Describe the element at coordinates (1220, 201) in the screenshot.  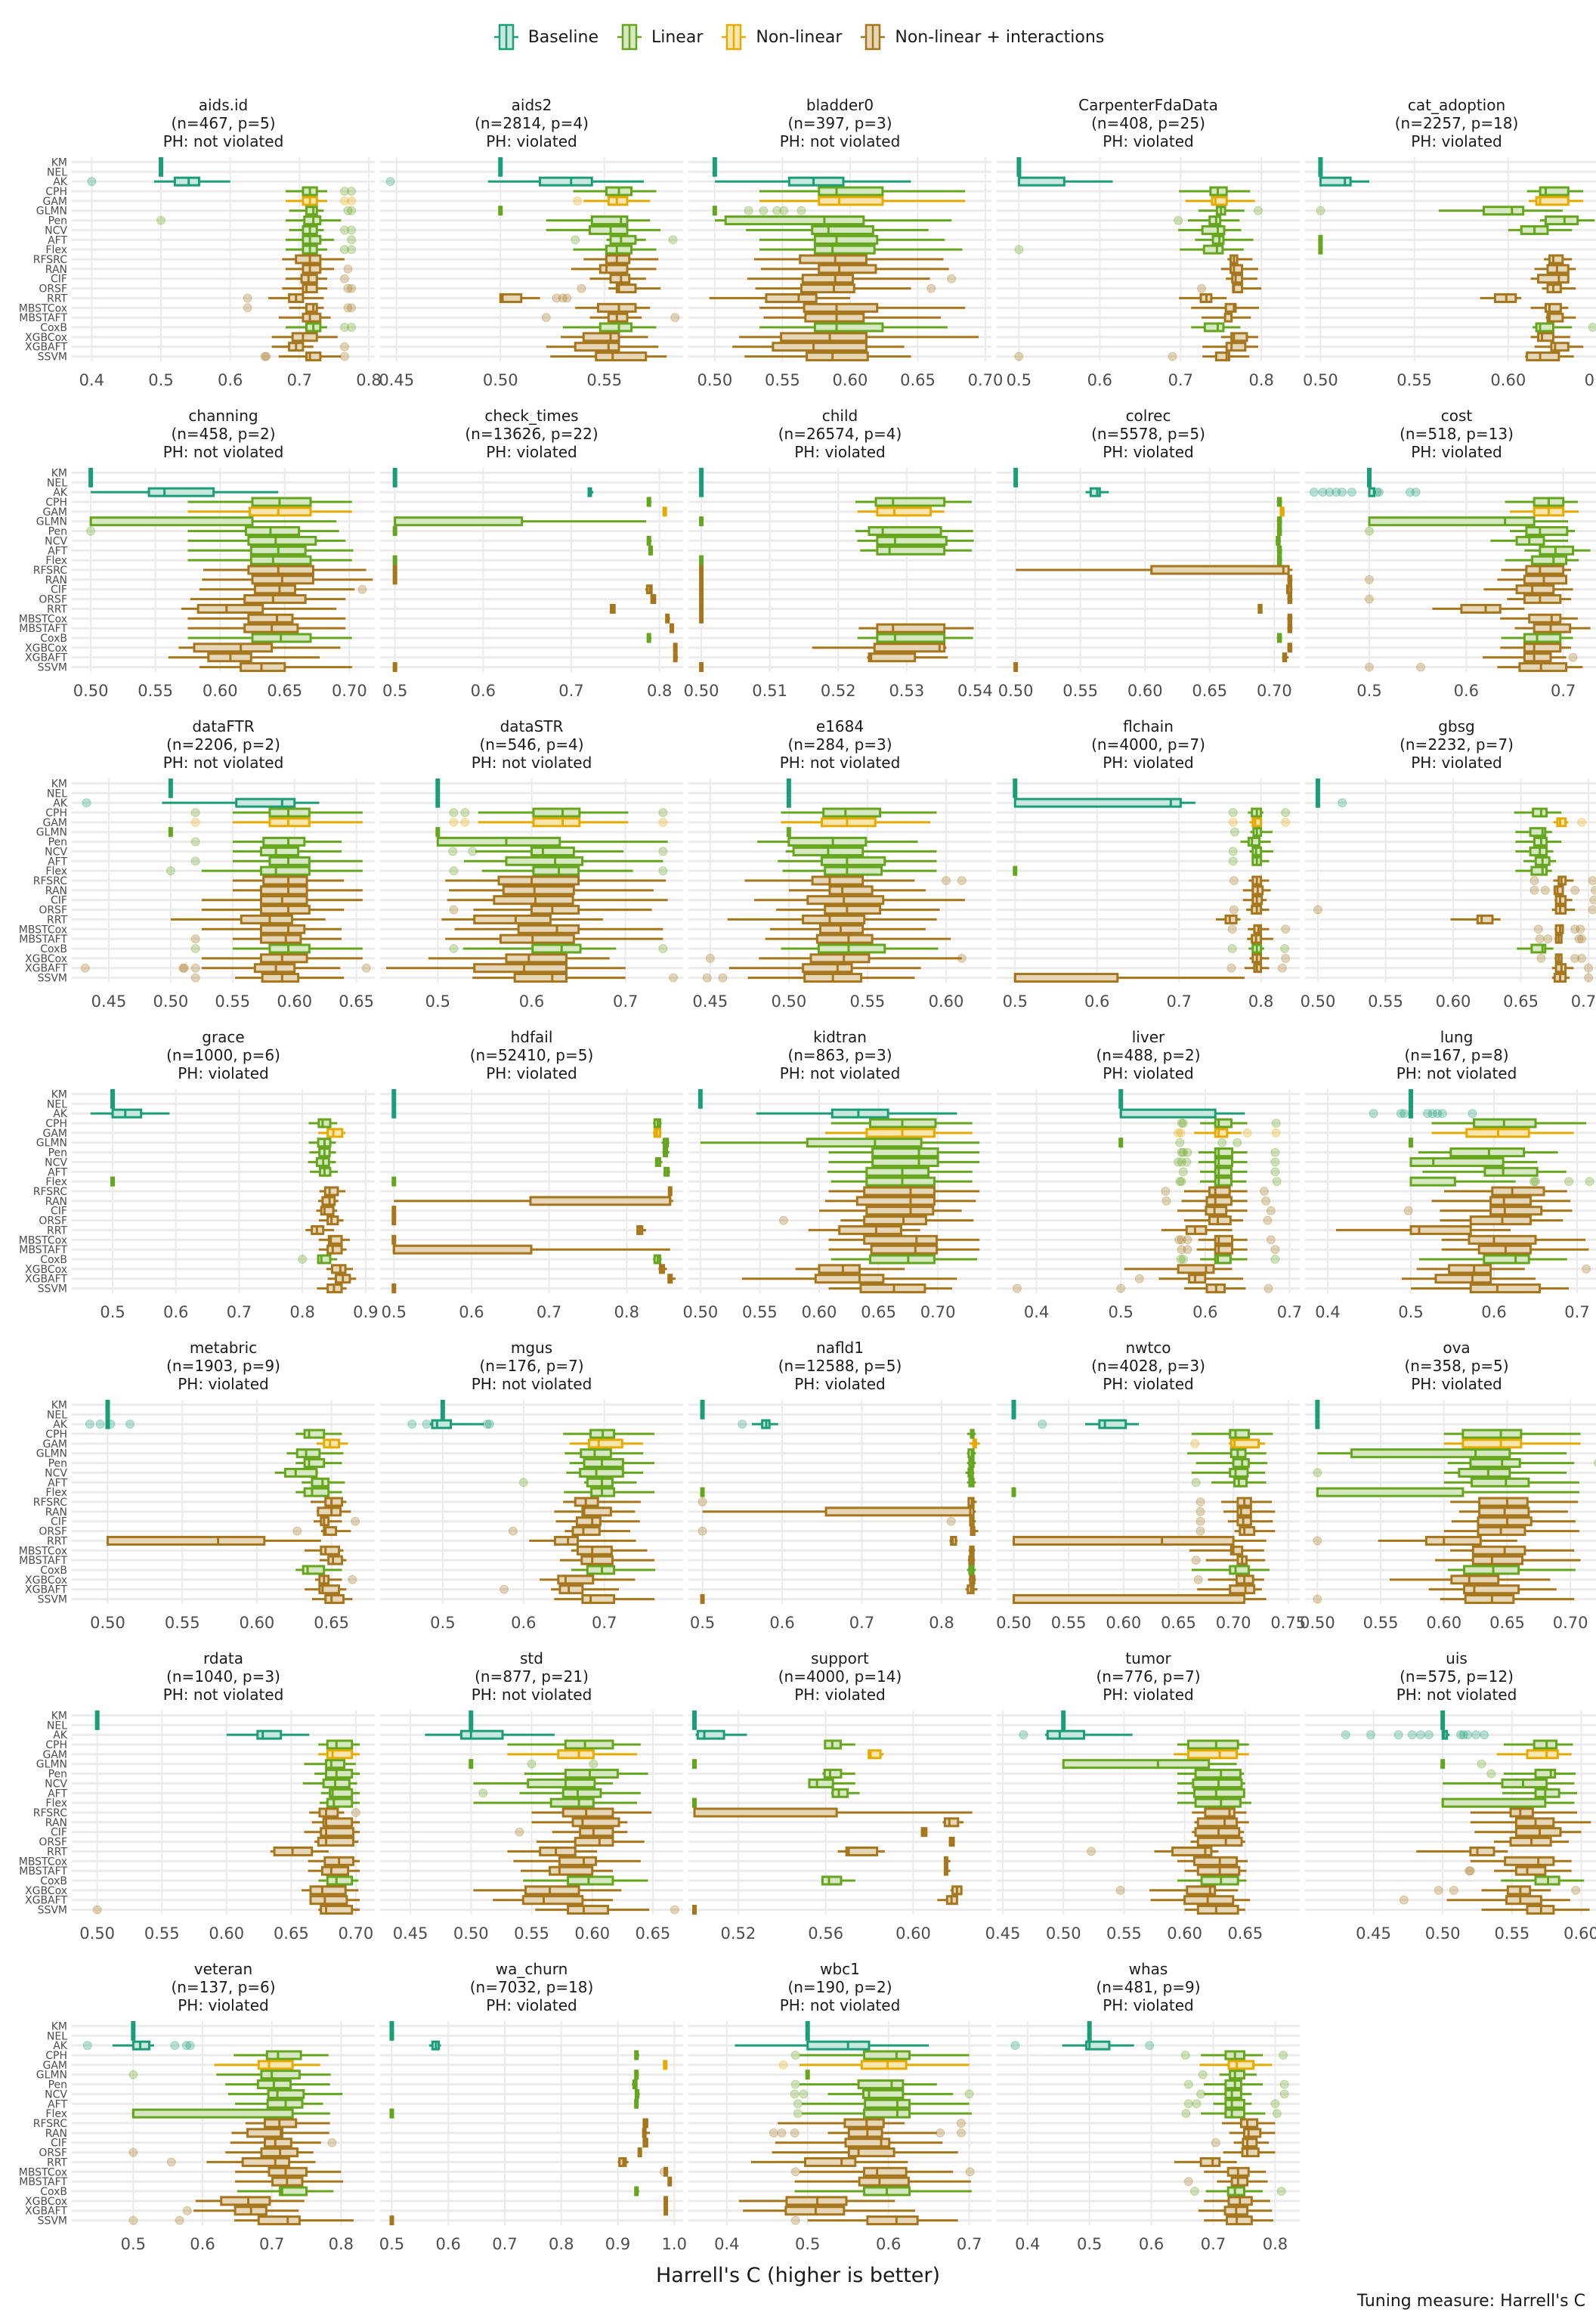
I see `boxplot-GAM` at that location.